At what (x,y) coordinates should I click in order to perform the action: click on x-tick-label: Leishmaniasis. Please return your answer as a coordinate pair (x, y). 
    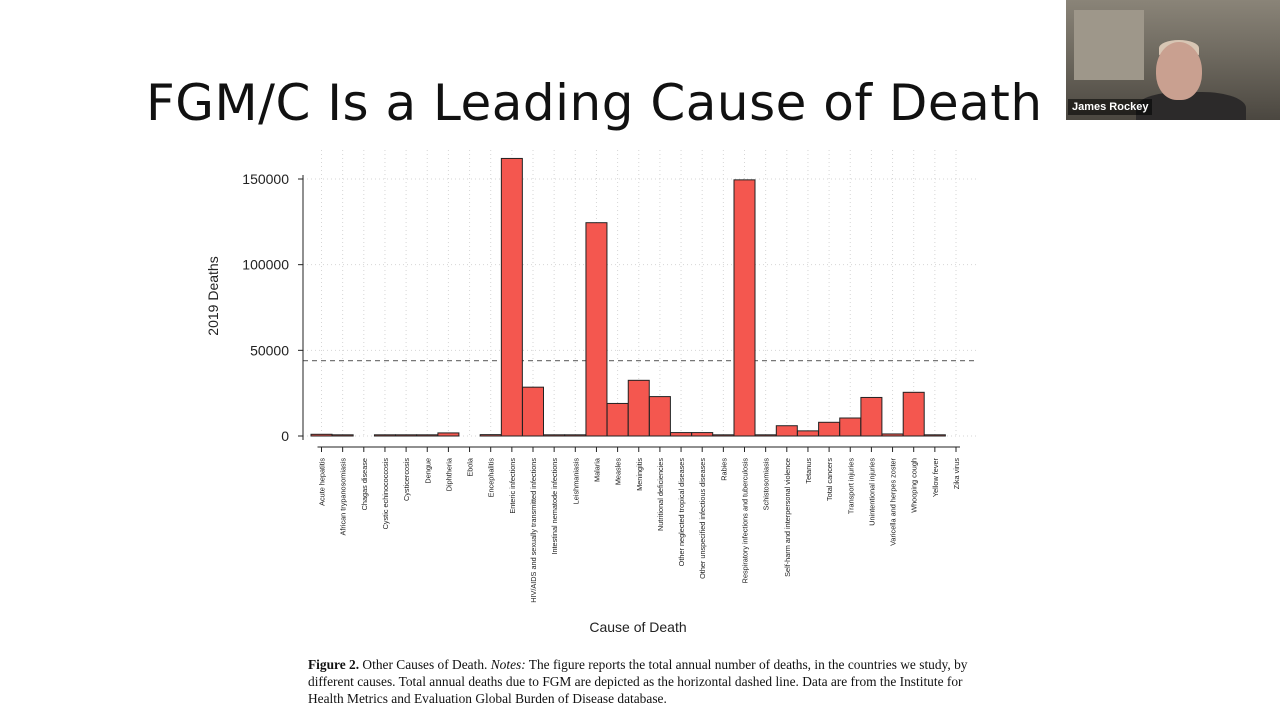
    Looking at the image, I should click on (575, 481).